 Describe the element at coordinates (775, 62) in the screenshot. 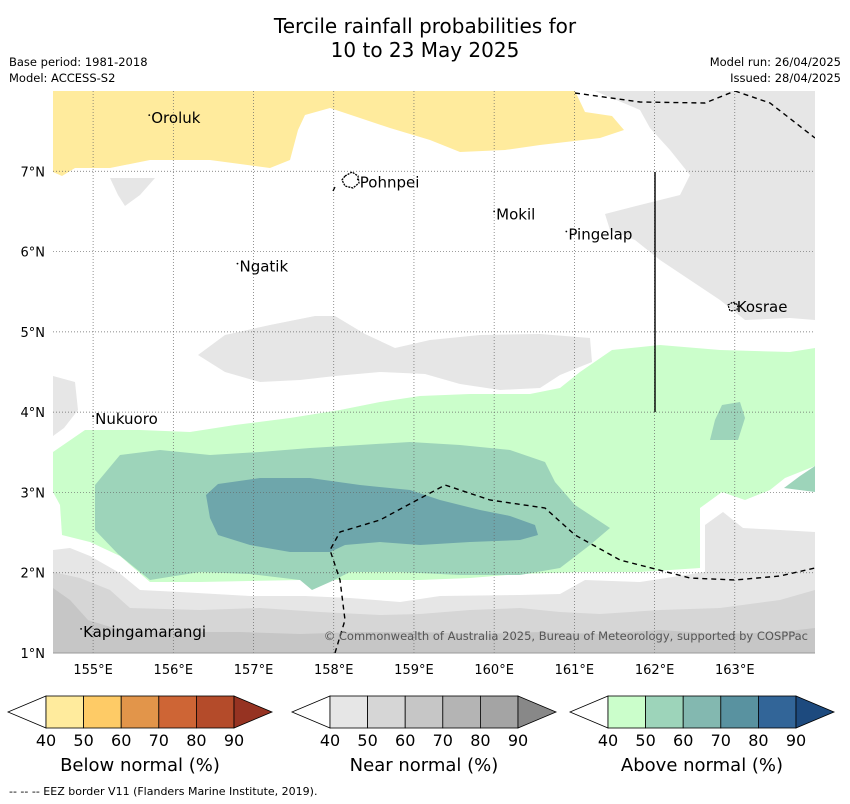

I see `model-run: Model run: 26/04/2025` at that location.